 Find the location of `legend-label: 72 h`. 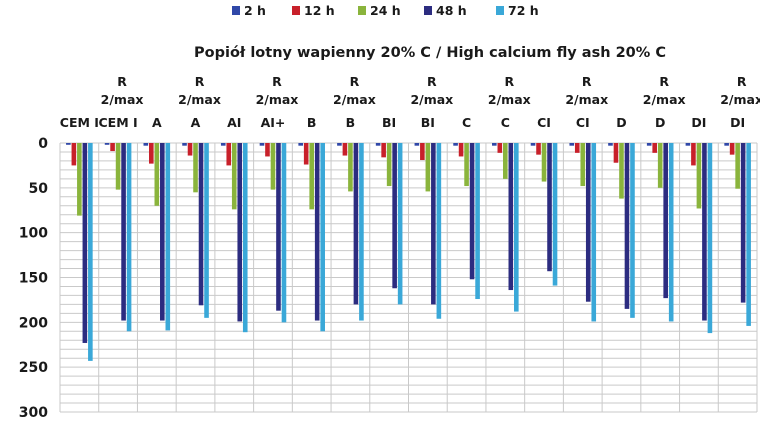

legend-label: 72 h is located at coordinates (523, 10).